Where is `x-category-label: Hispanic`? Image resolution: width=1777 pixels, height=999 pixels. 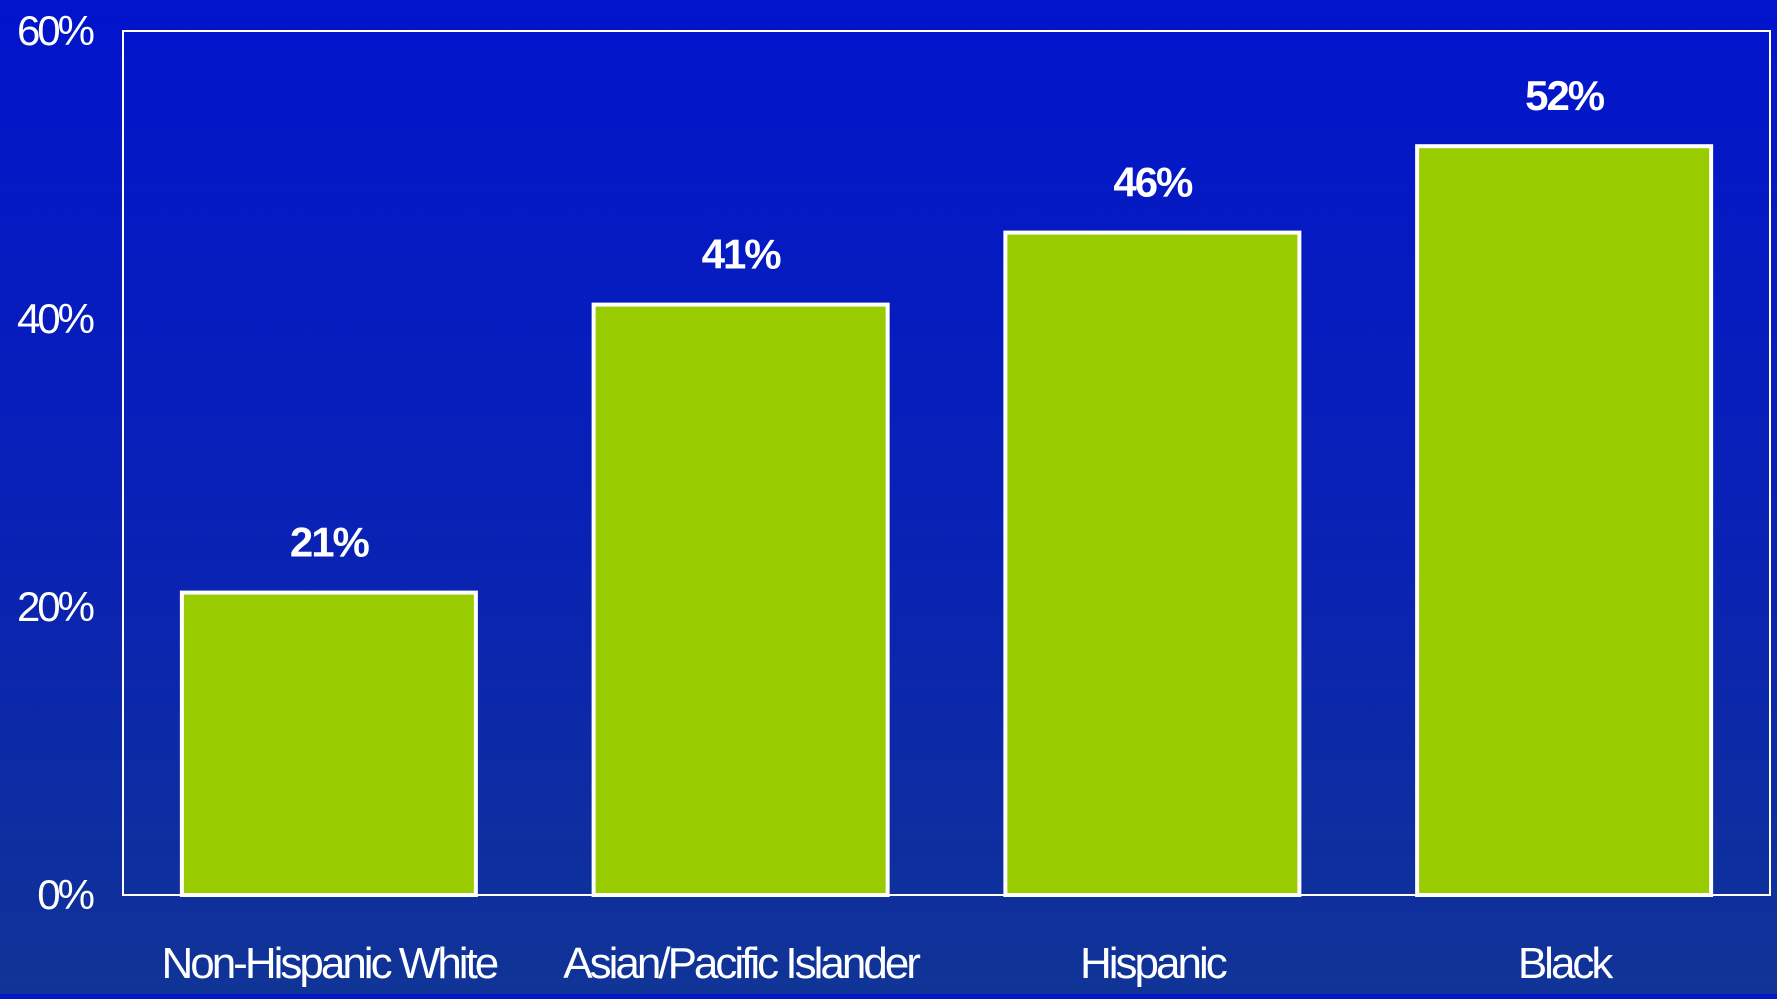
x-category-label: Hispanic is located at coordinates (1153, 963).